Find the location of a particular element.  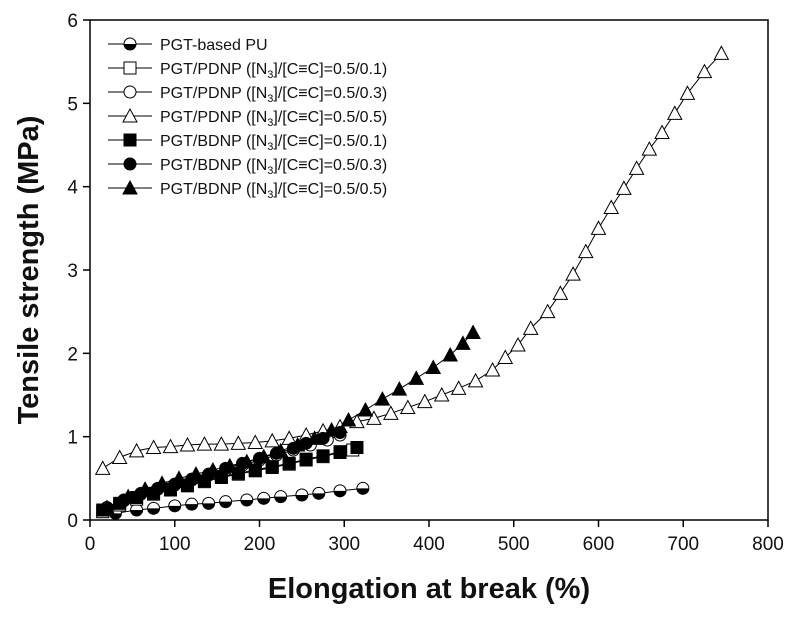

legend-label: PGT/PDNP ([N3]/[C≡C]=0.5/0.3) is located at coordinates (273, 95).